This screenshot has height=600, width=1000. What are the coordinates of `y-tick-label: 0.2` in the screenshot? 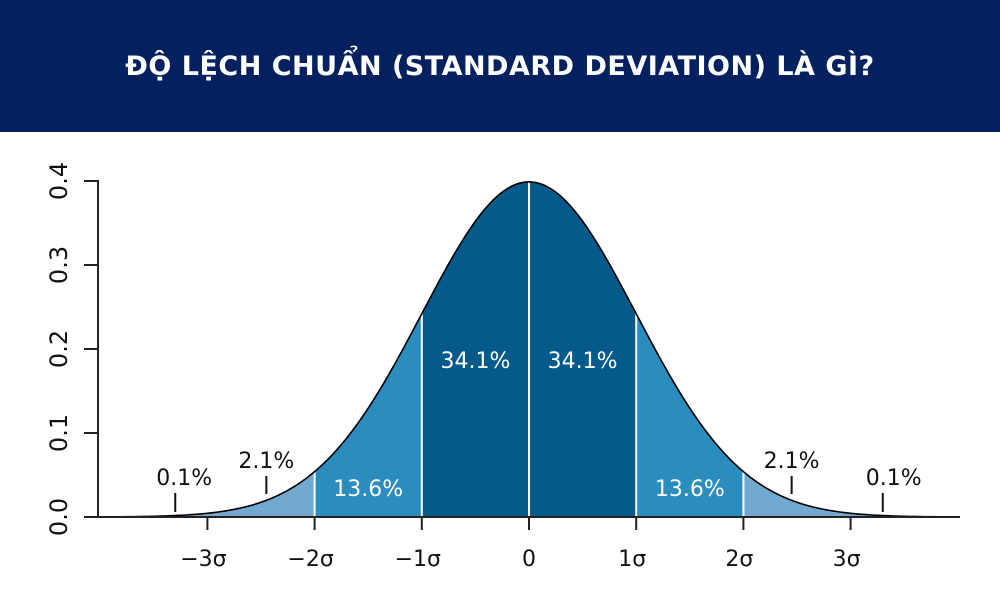 It's located at (59, 349).